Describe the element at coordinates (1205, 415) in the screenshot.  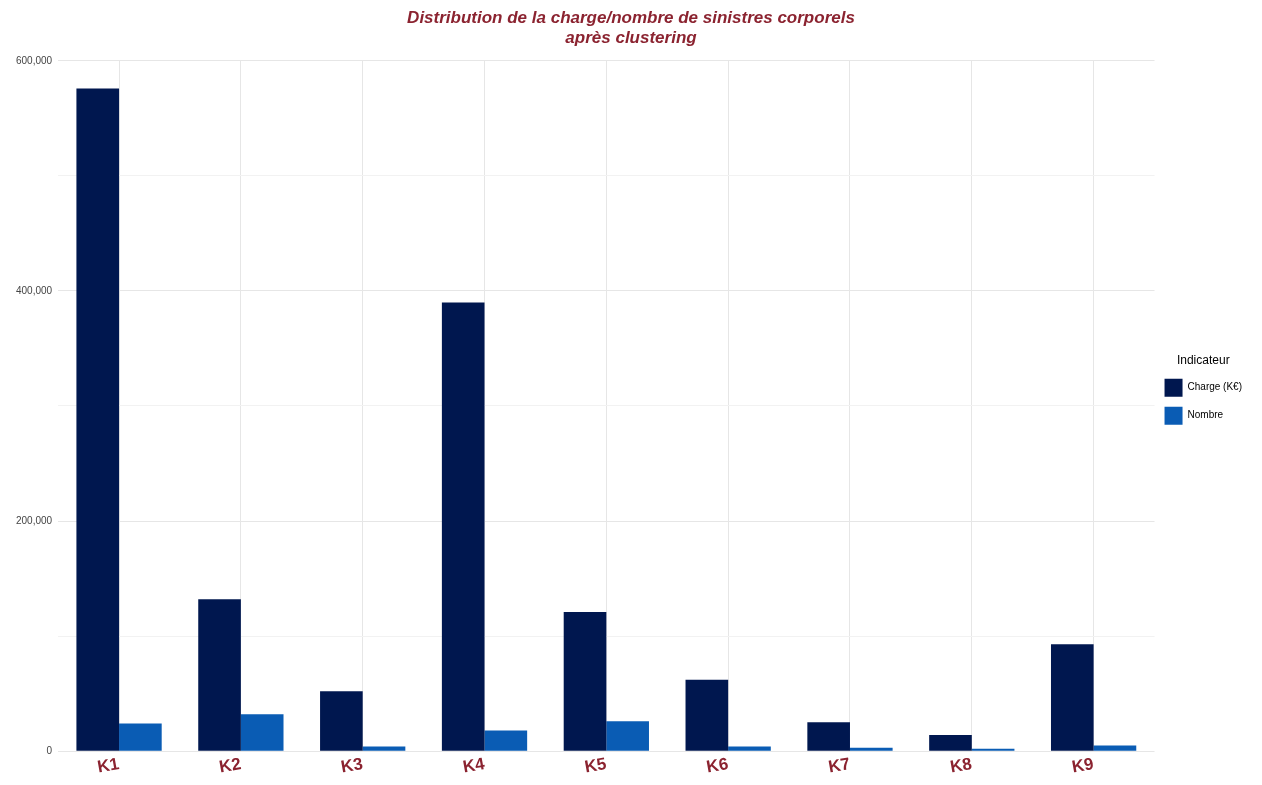
I see `legend-label: Nombre` at that location.